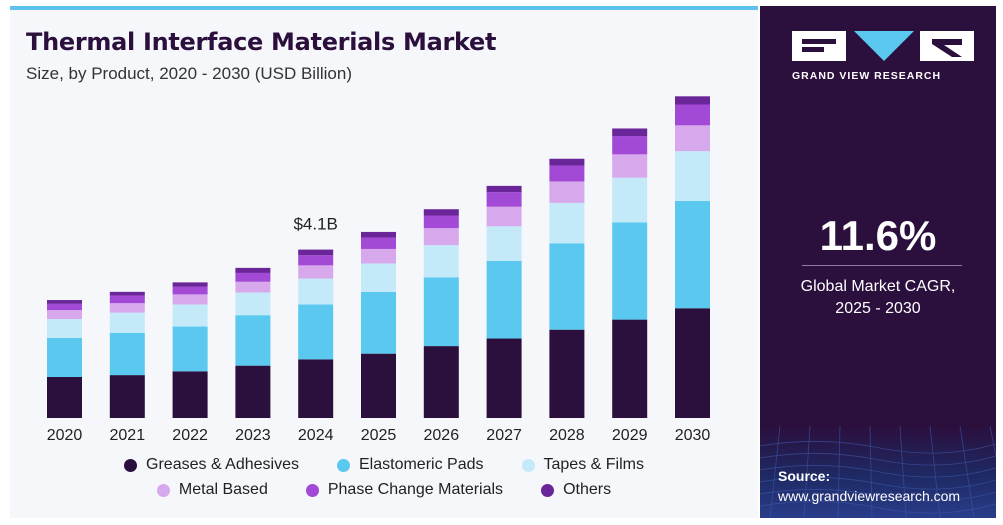 Image resolution: width=1003 pixels, height=525 pixels. I want to click on legend-label: Metal Based, so click(223, 489).